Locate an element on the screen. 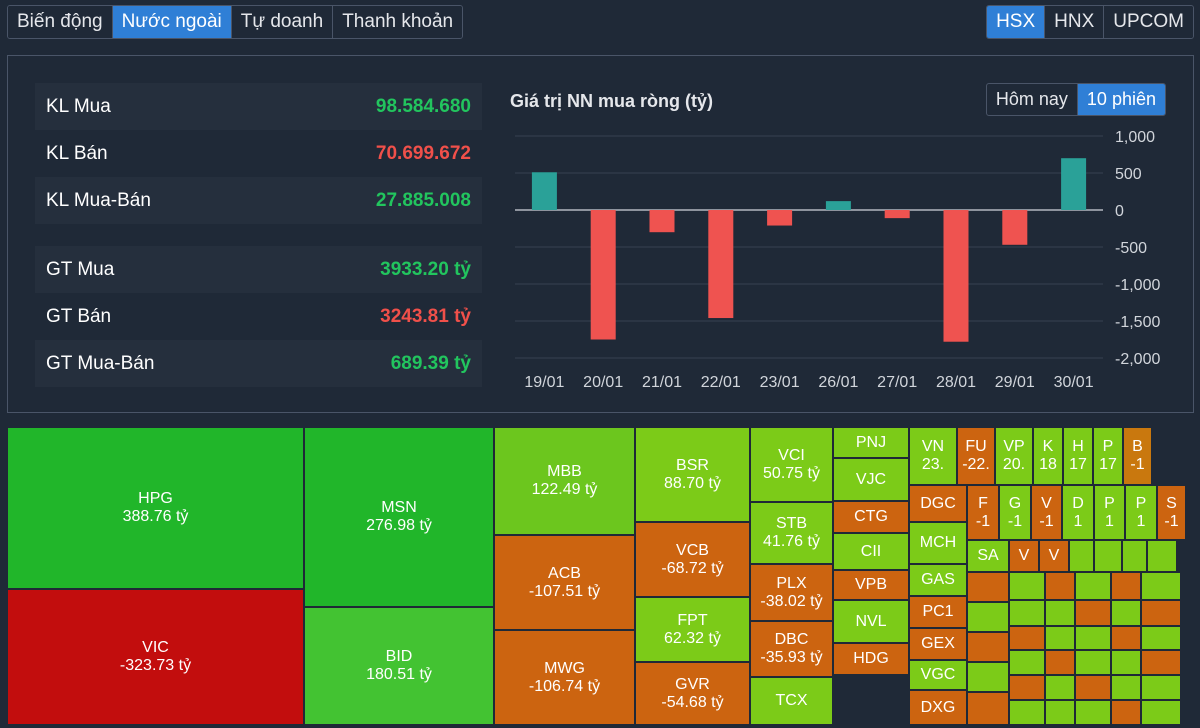 Image resolution: width=1200 pixels, height=728 pixels. treemap-tile: GEX is located at coordinates (938, 644).